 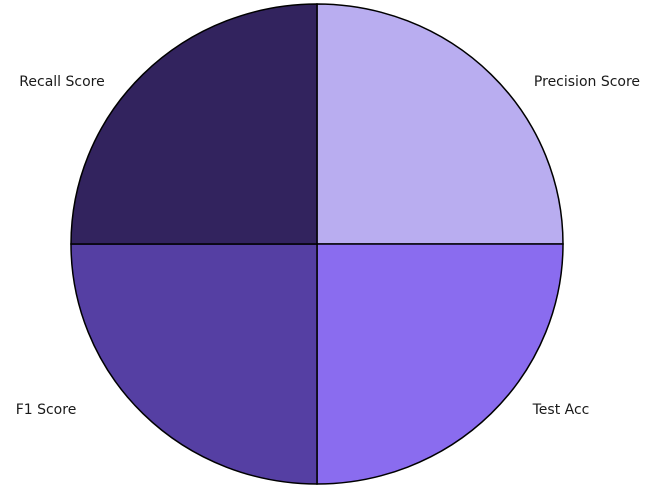 What do you see at coordinates (46, 410) in the screenshot?
I see `slice-label-f1-score: F1 Score` at bounding box center [46, 410].